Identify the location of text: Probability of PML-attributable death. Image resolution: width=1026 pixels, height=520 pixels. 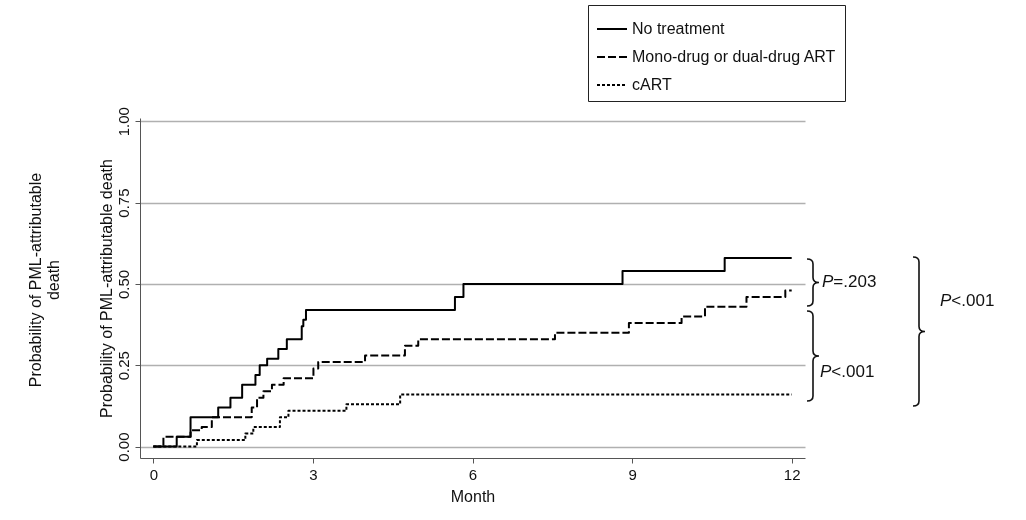
(45, 280).